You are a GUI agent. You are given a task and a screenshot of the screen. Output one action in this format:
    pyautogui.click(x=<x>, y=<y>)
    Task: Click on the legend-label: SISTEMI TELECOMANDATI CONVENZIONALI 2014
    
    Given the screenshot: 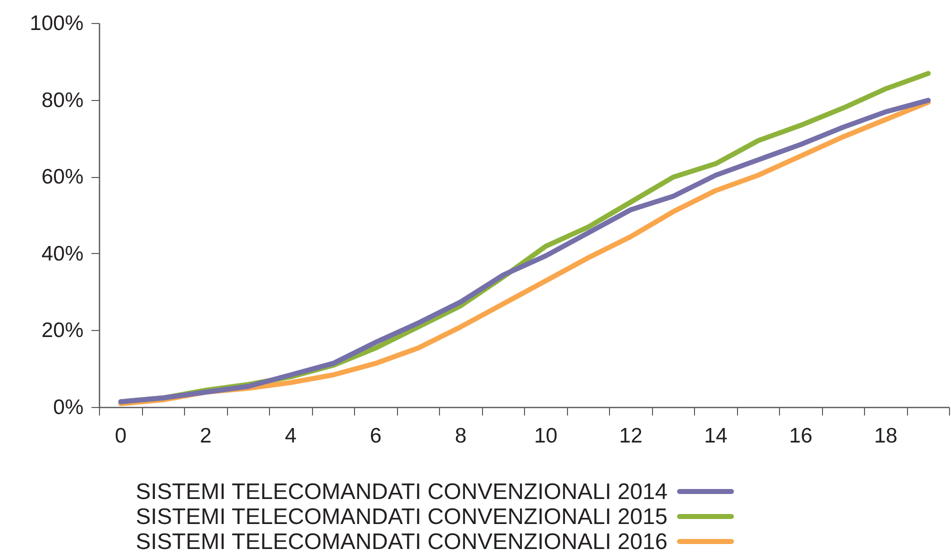 What is the action you would take?
    pyautogui.click(x=402, y=491)
    